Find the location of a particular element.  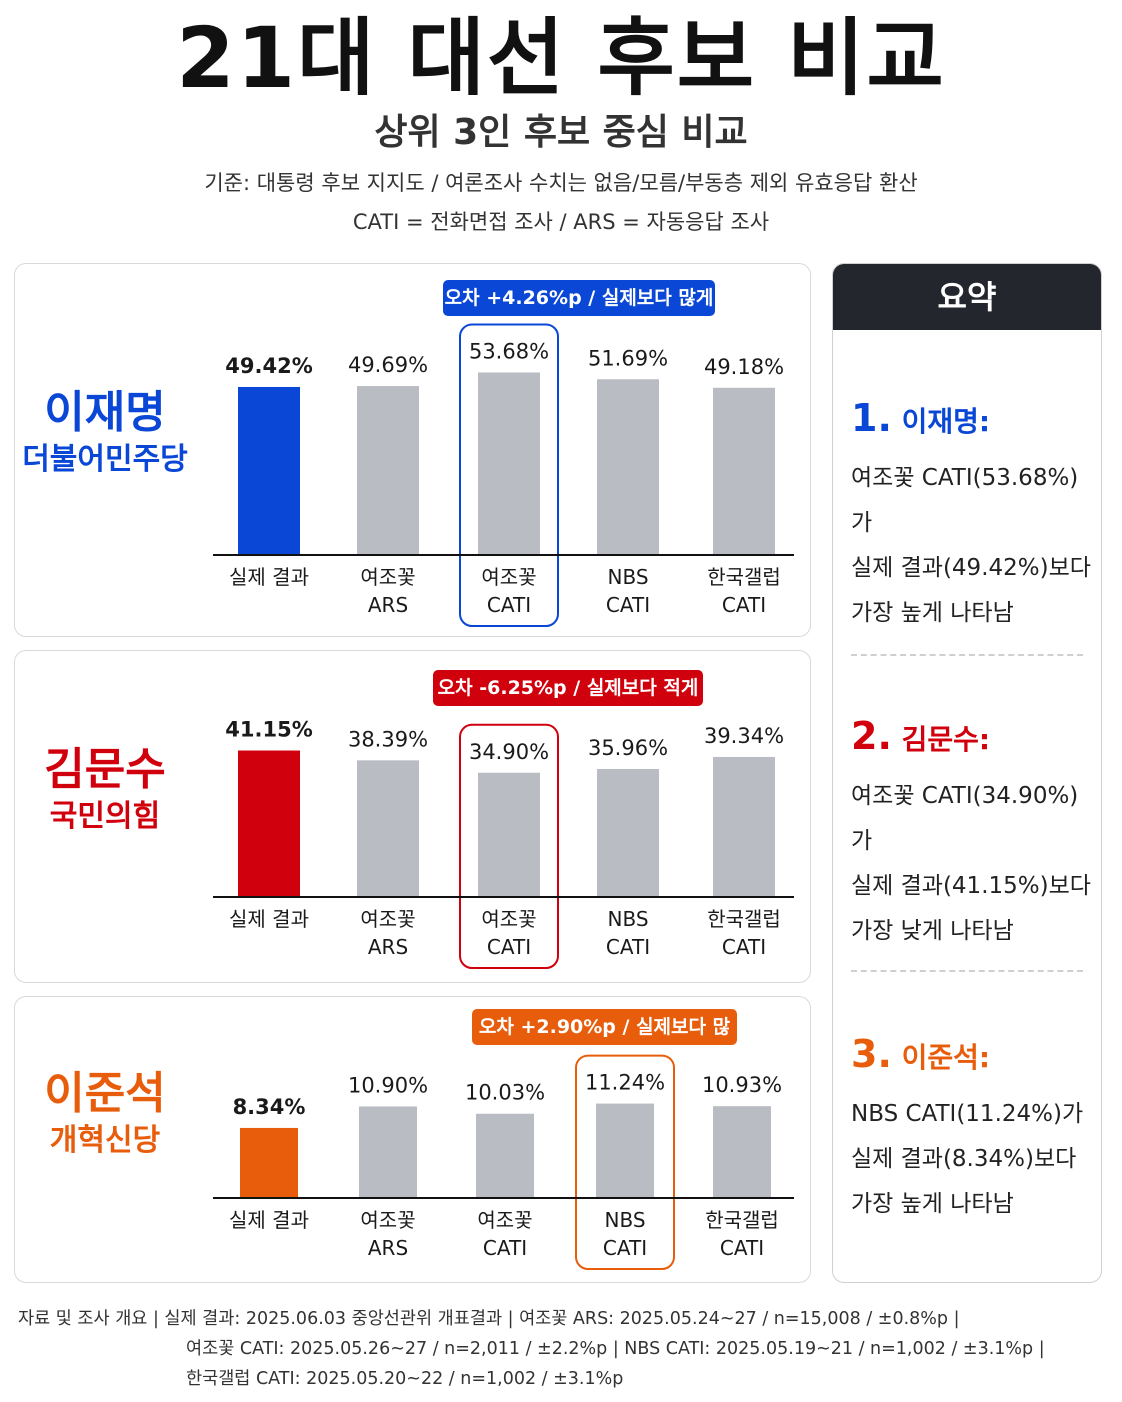

candidate-name: 이준석 is located at coordinates (105, 1093).